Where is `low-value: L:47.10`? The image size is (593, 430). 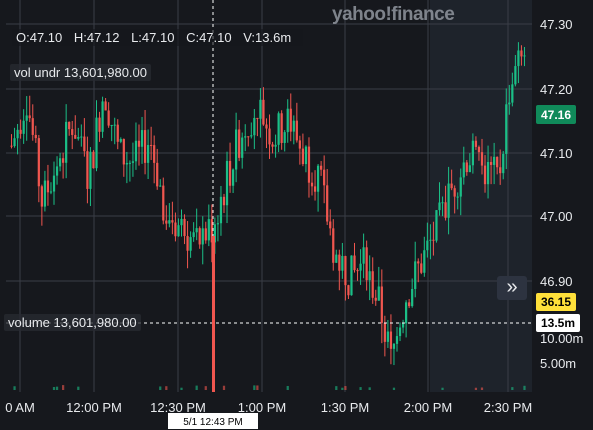 low-value: L:47.10 is located at coordinates (153, 37).